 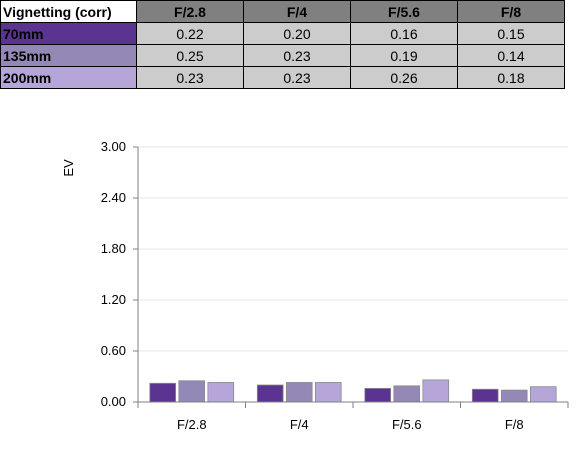 What do you see at coordinates (113, 146) in the screenshot?
I see `y-tick-label: 3.00` at bounding box center [113, 146].